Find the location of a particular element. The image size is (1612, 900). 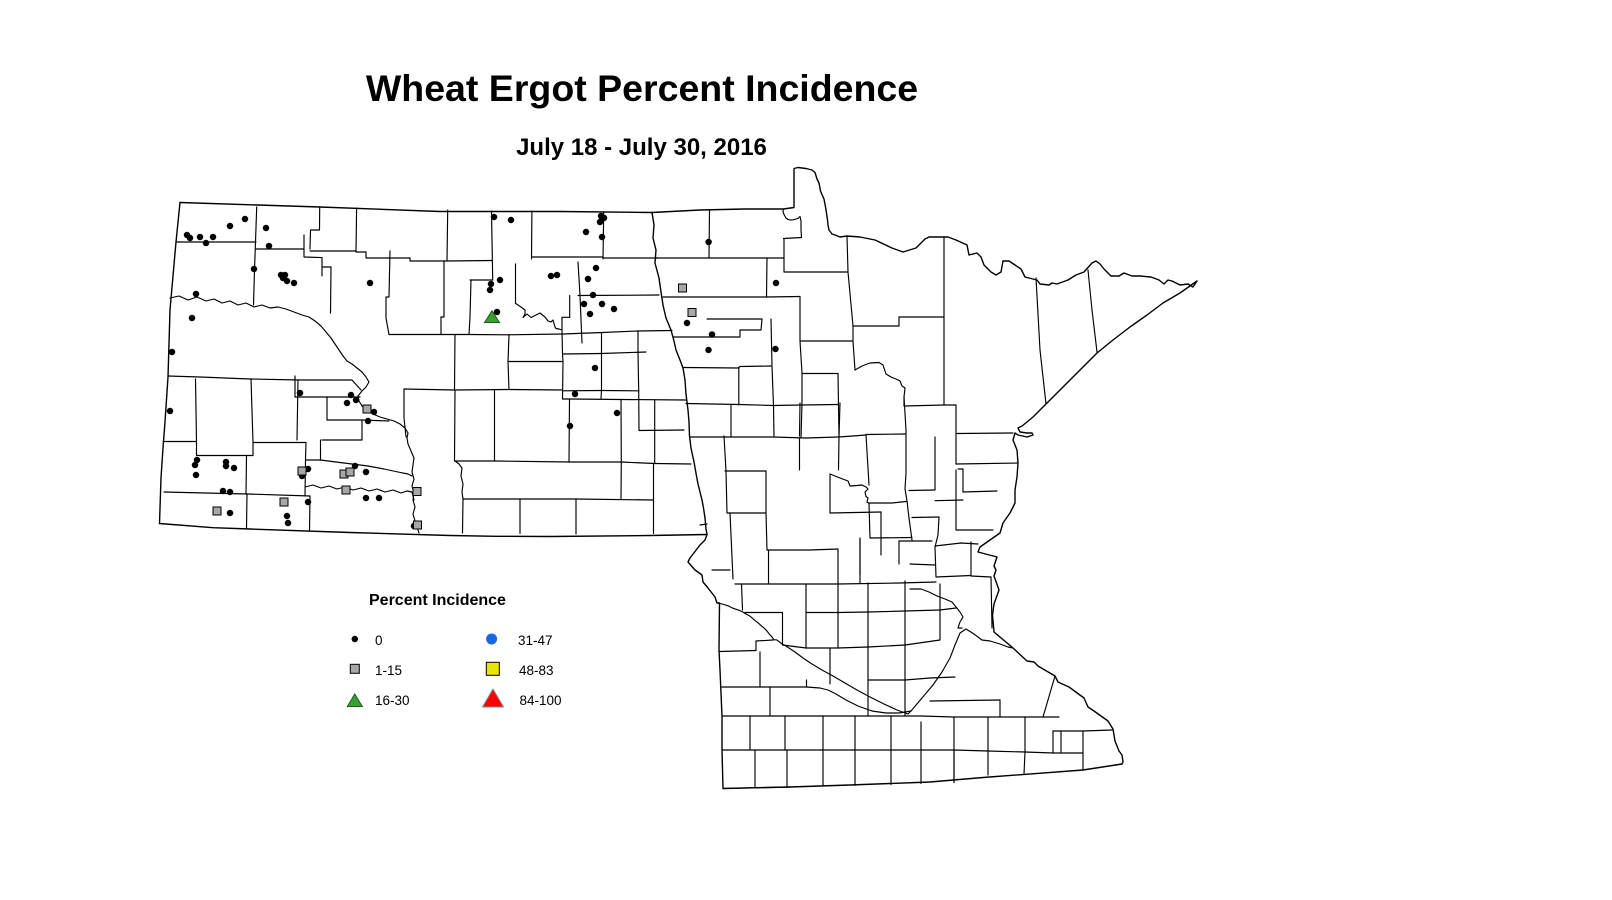

svg-text: Wheat Ergot Percent Incidence is located at coordinates (642, 88).